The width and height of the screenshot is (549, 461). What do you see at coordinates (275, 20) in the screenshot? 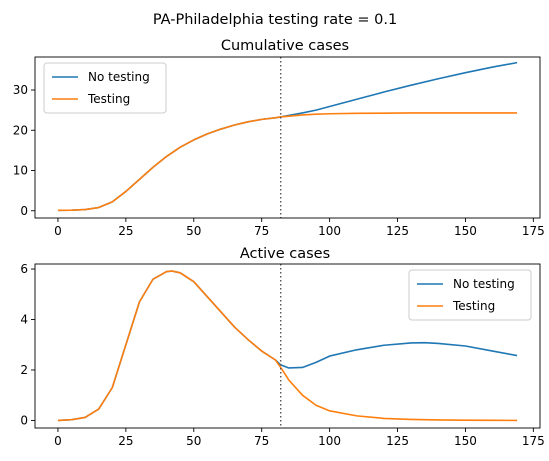
I see `figure-suptitle: PA-Philadelphia testing rate = 0.1` at bounding box center [275, 20].